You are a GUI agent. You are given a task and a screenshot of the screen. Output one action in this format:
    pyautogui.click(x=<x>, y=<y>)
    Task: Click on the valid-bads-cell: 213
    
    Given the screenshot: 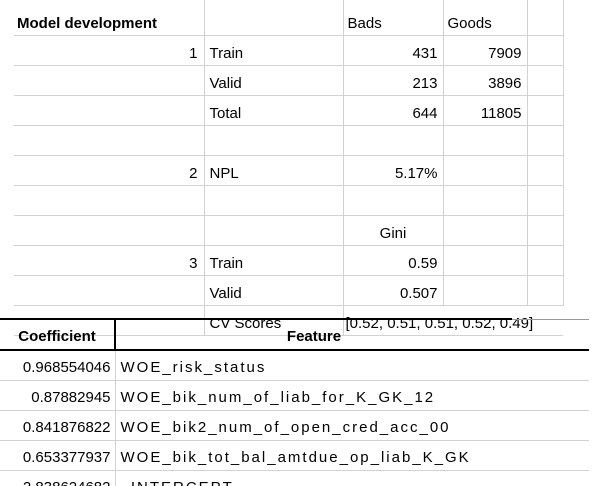 What is the action you would take?
    pyautogui.click(x=393, y=80)
    